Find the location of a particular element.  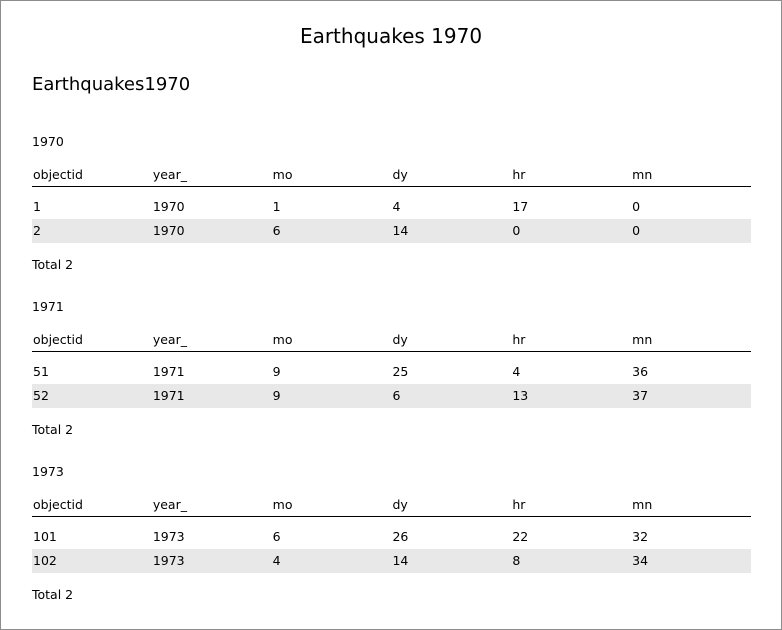

cell-dy: 4 is located at coordinates (396, 206).